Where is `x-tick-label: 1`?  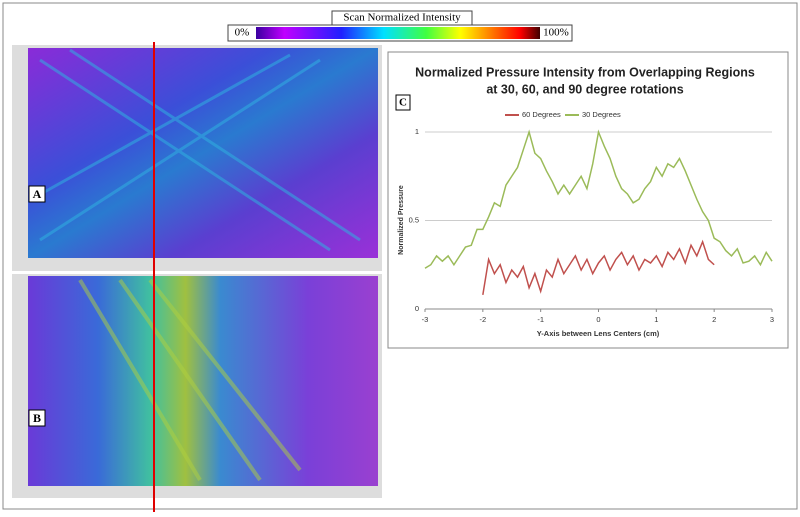
x-tick-label: 1 is located at coordinates (656, 319).